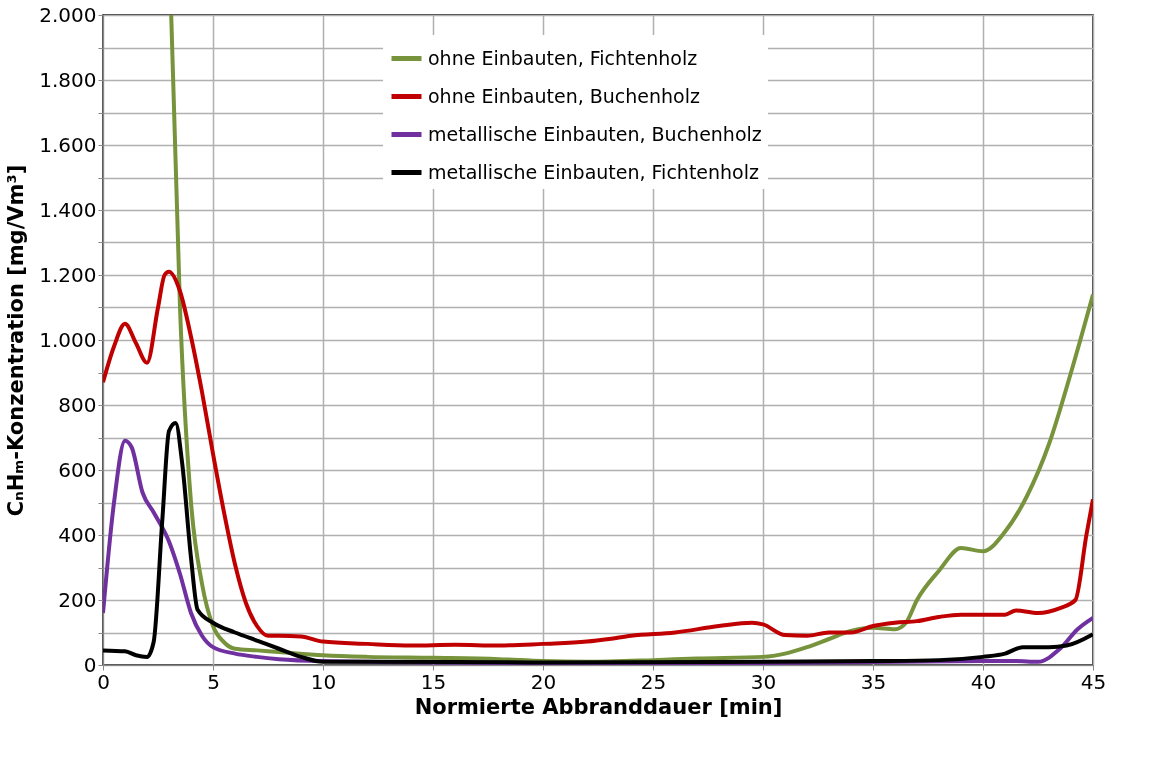  What do you see at coordinates (653, 681) in the screenshot?
I see `x-tick-label: 25` at bounding box center [653, 681].